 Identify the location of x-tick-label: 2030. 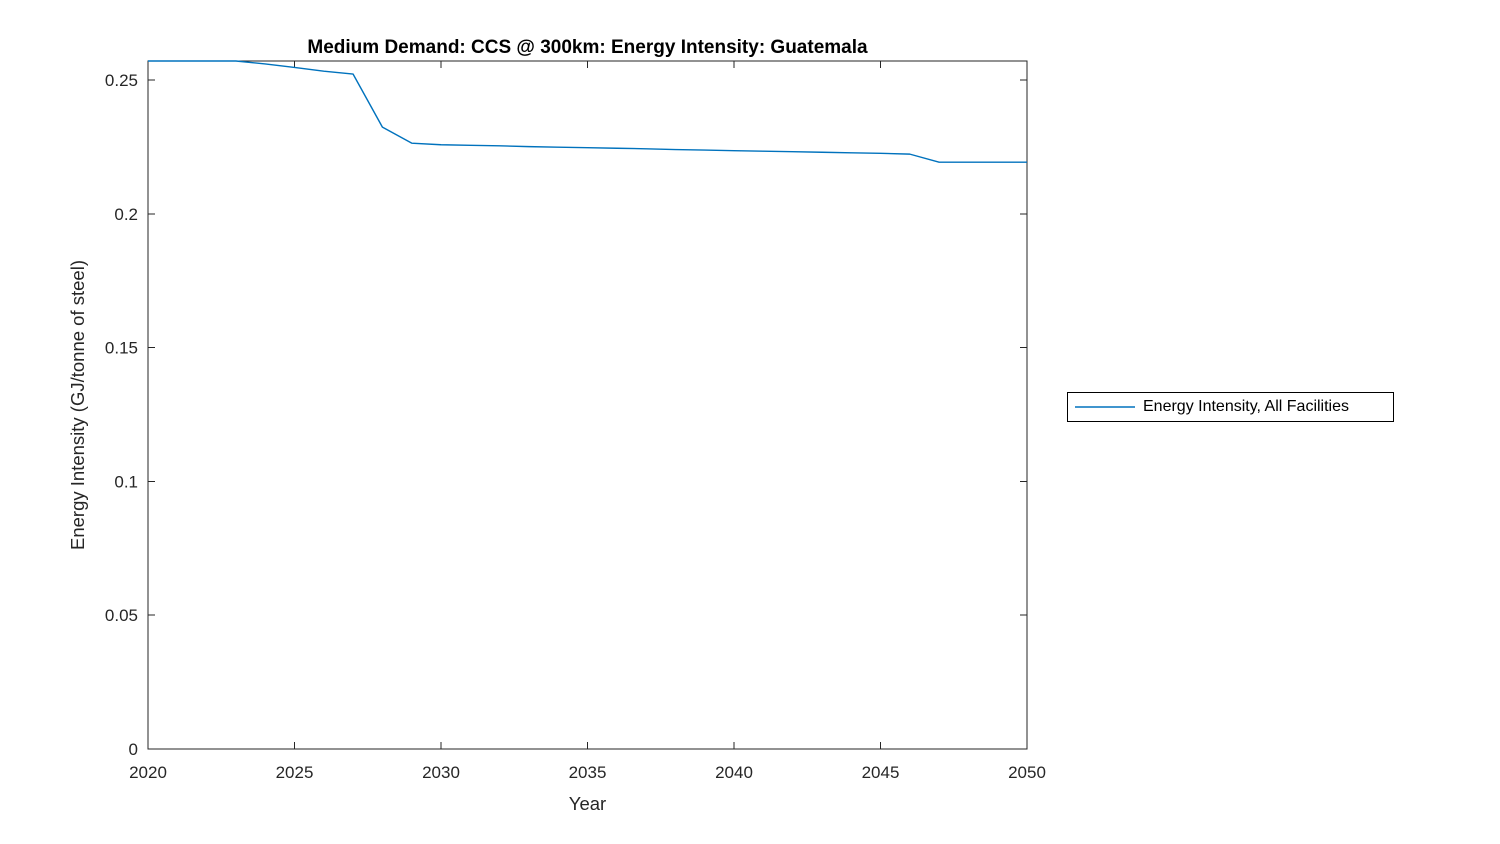
(441, 772).